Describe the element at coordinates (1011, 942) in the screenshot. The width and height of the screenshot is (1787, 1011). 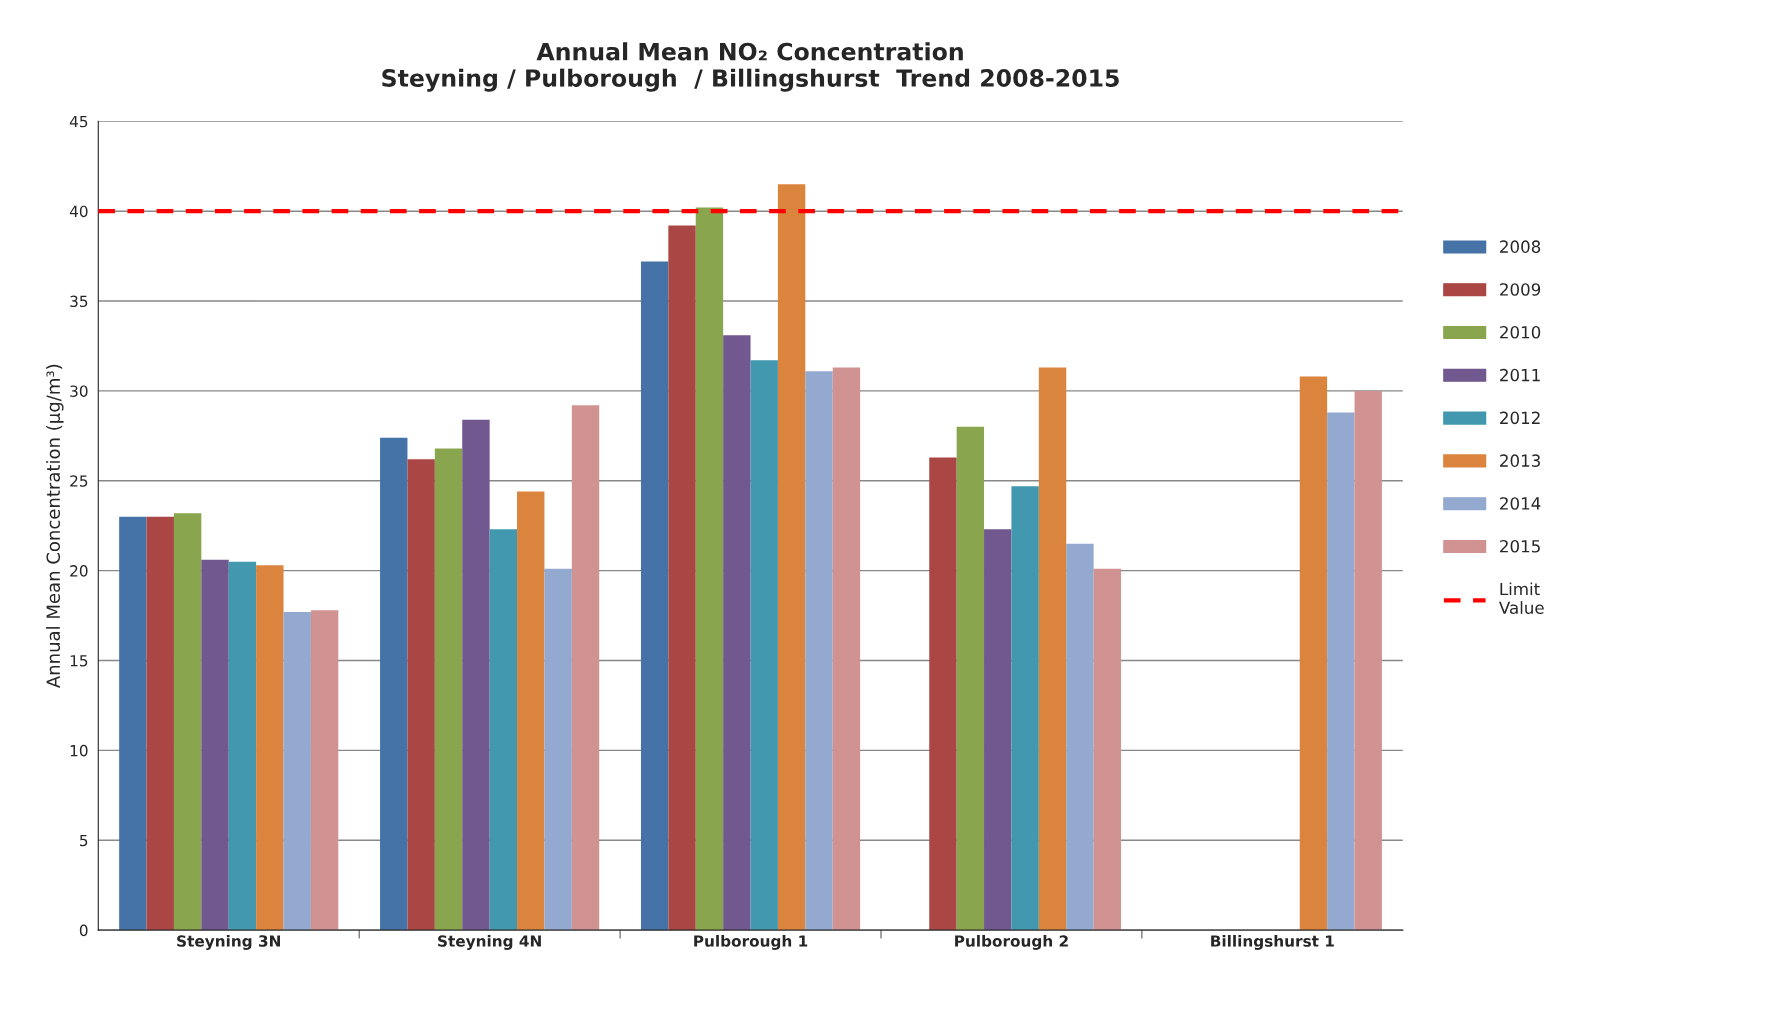
I see `x-tick-label: Pulborough 2` at that location.